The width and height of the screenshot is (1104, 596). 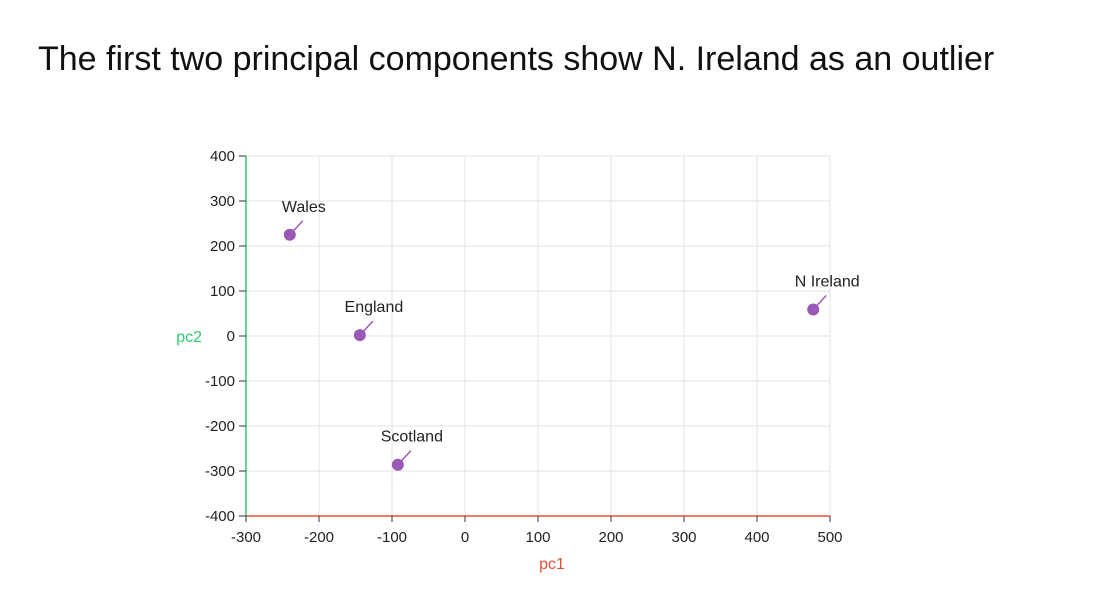 I want to click on y-tick-label: 300, so click(x=222, y=201).